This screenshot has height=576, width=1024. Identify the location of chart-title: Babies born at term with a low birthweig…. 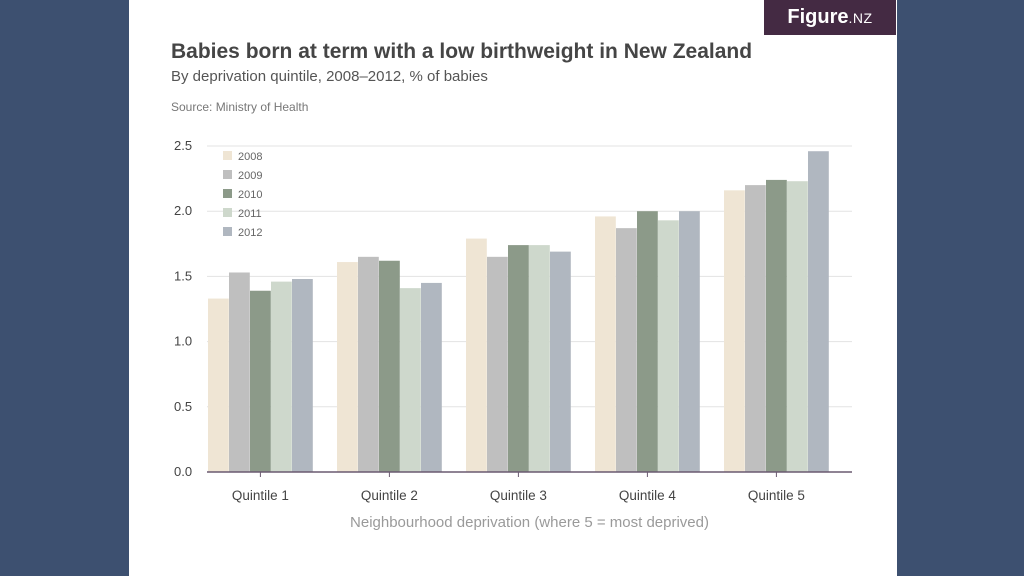
(462, 51).